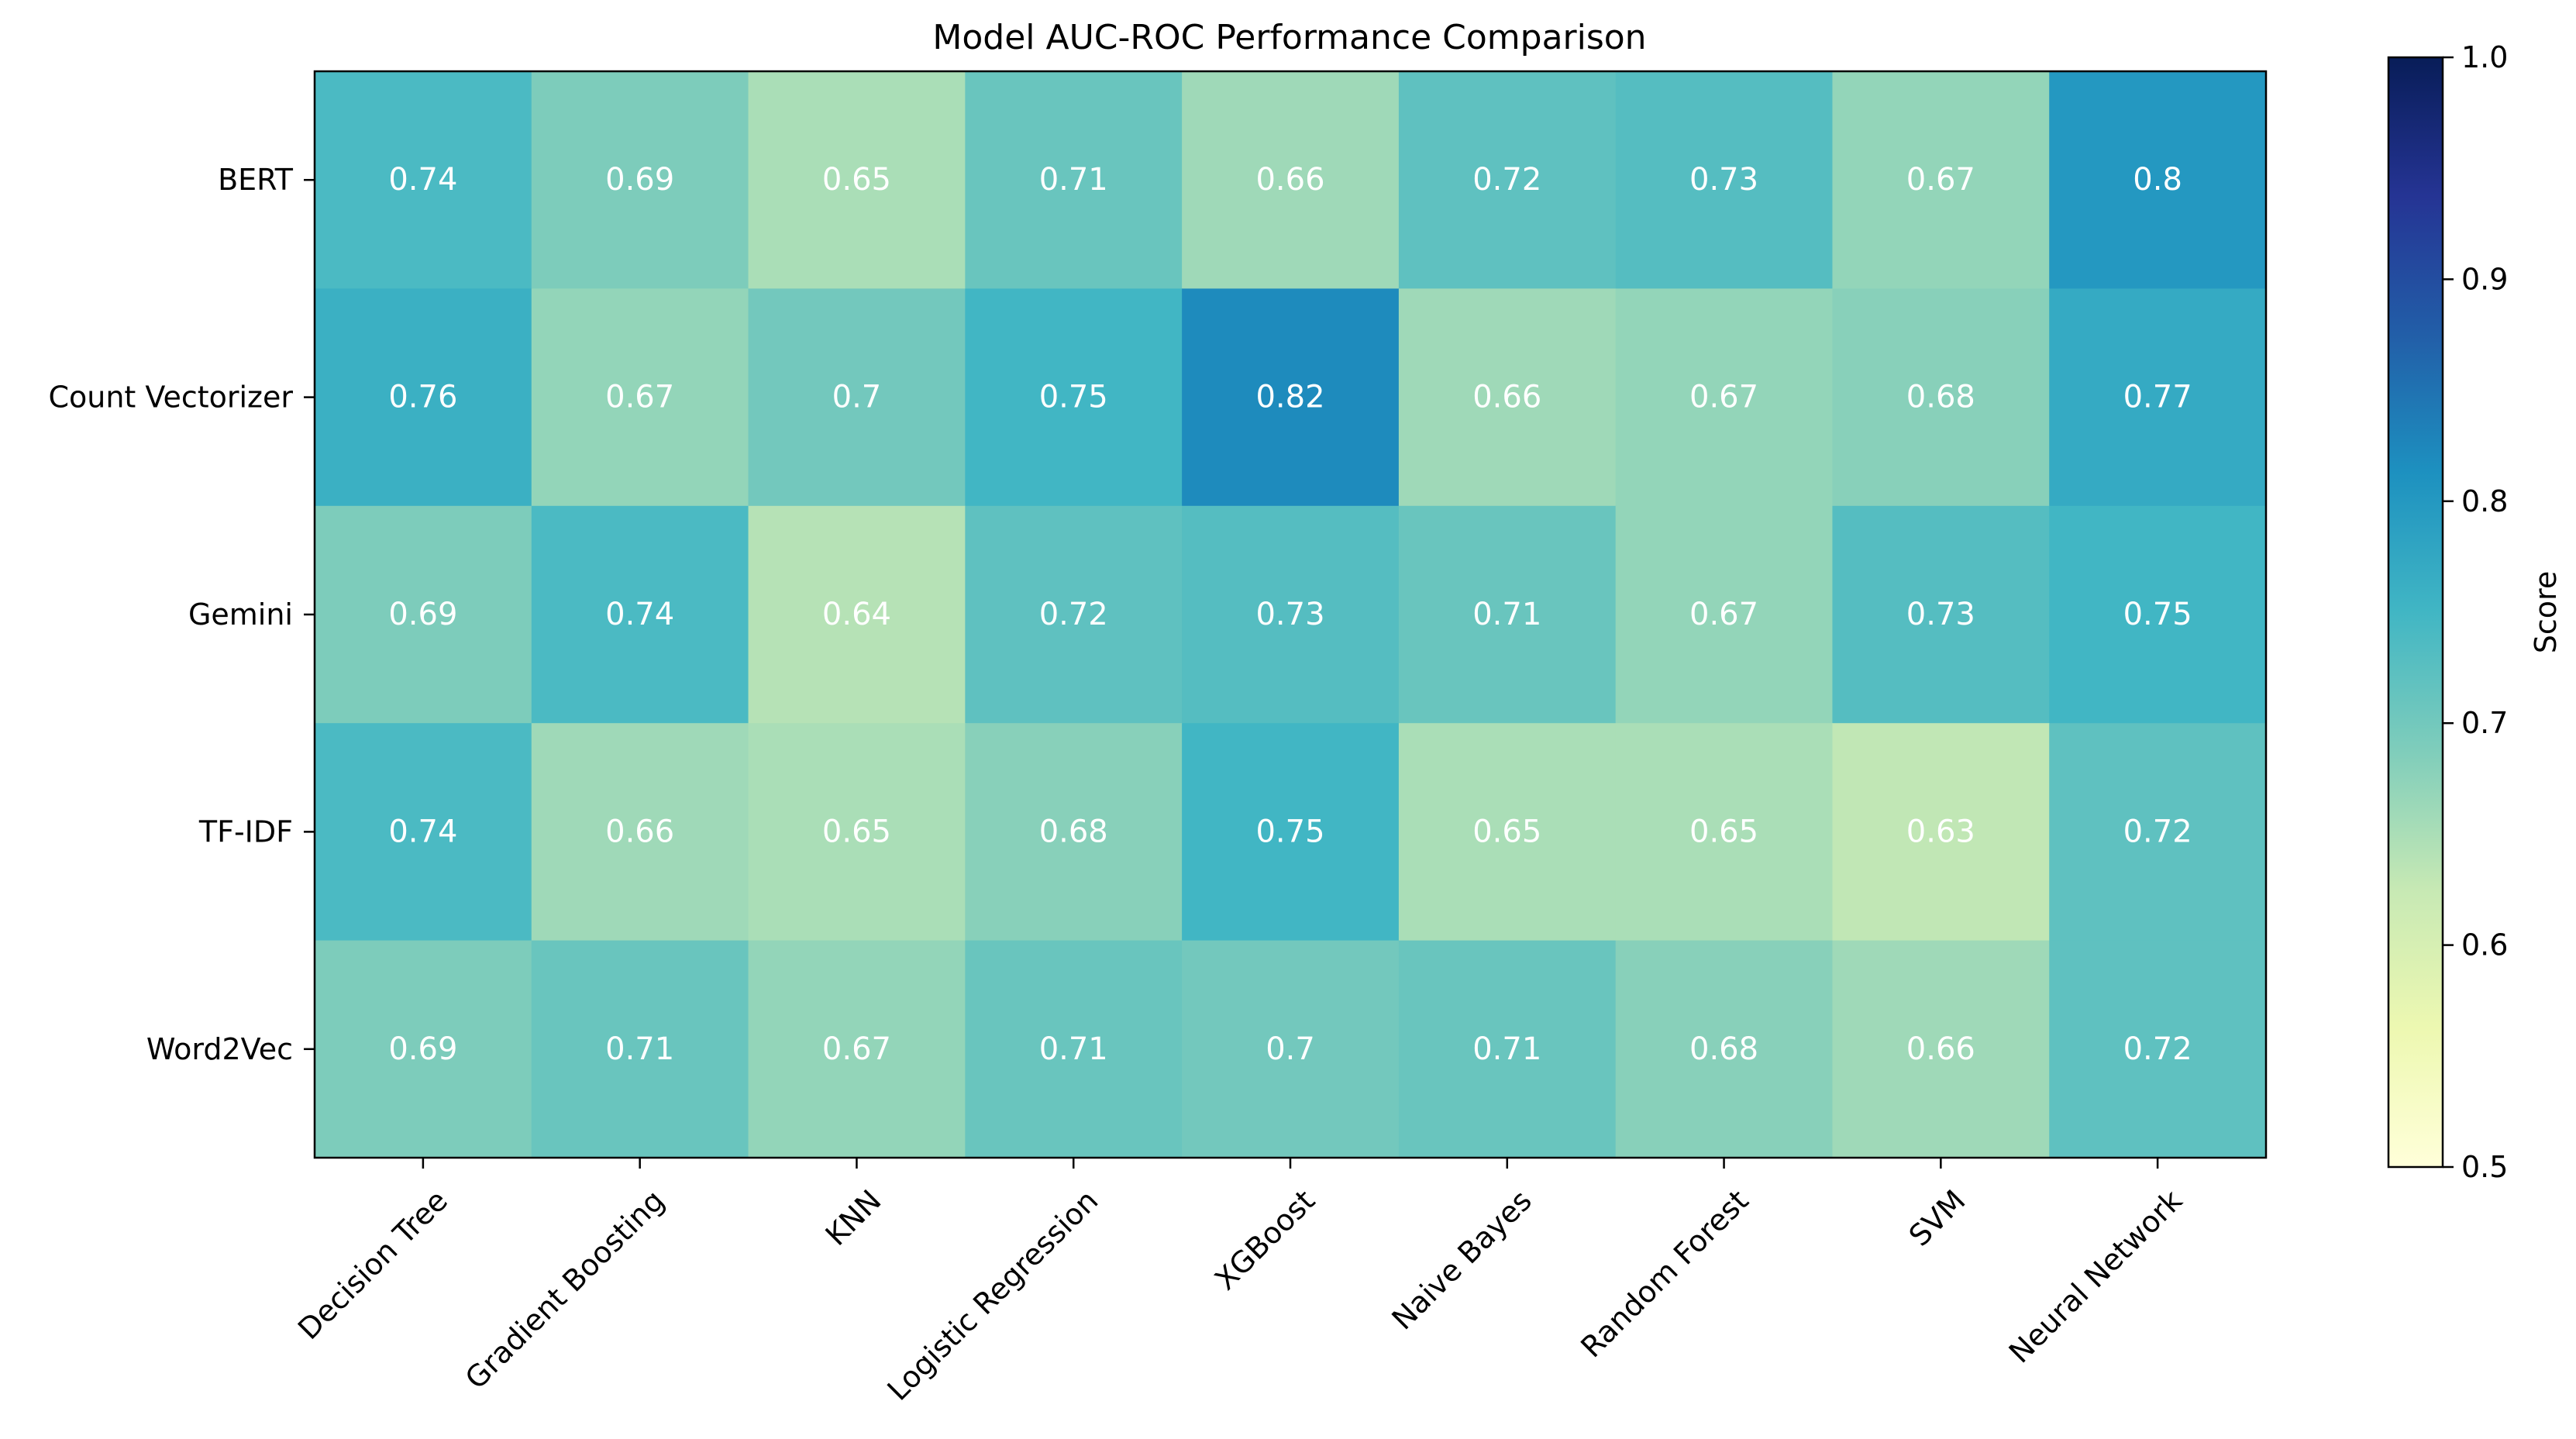  Describe the element at coordinates (2484, 501) in the screenshot. I see `colorbar-tick-label: 0.8` at that location.